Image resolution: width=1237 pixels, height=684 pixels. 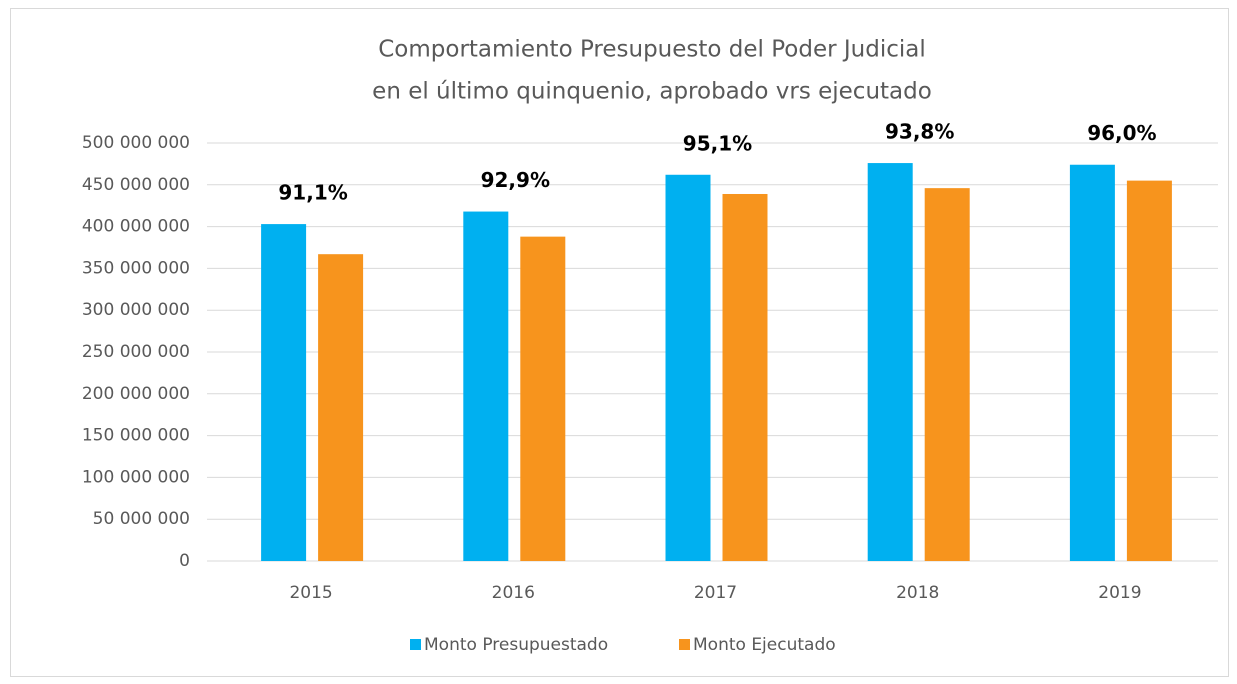 I want to click on y-tick-label: 350 000 000, so click(x=136, y=268).